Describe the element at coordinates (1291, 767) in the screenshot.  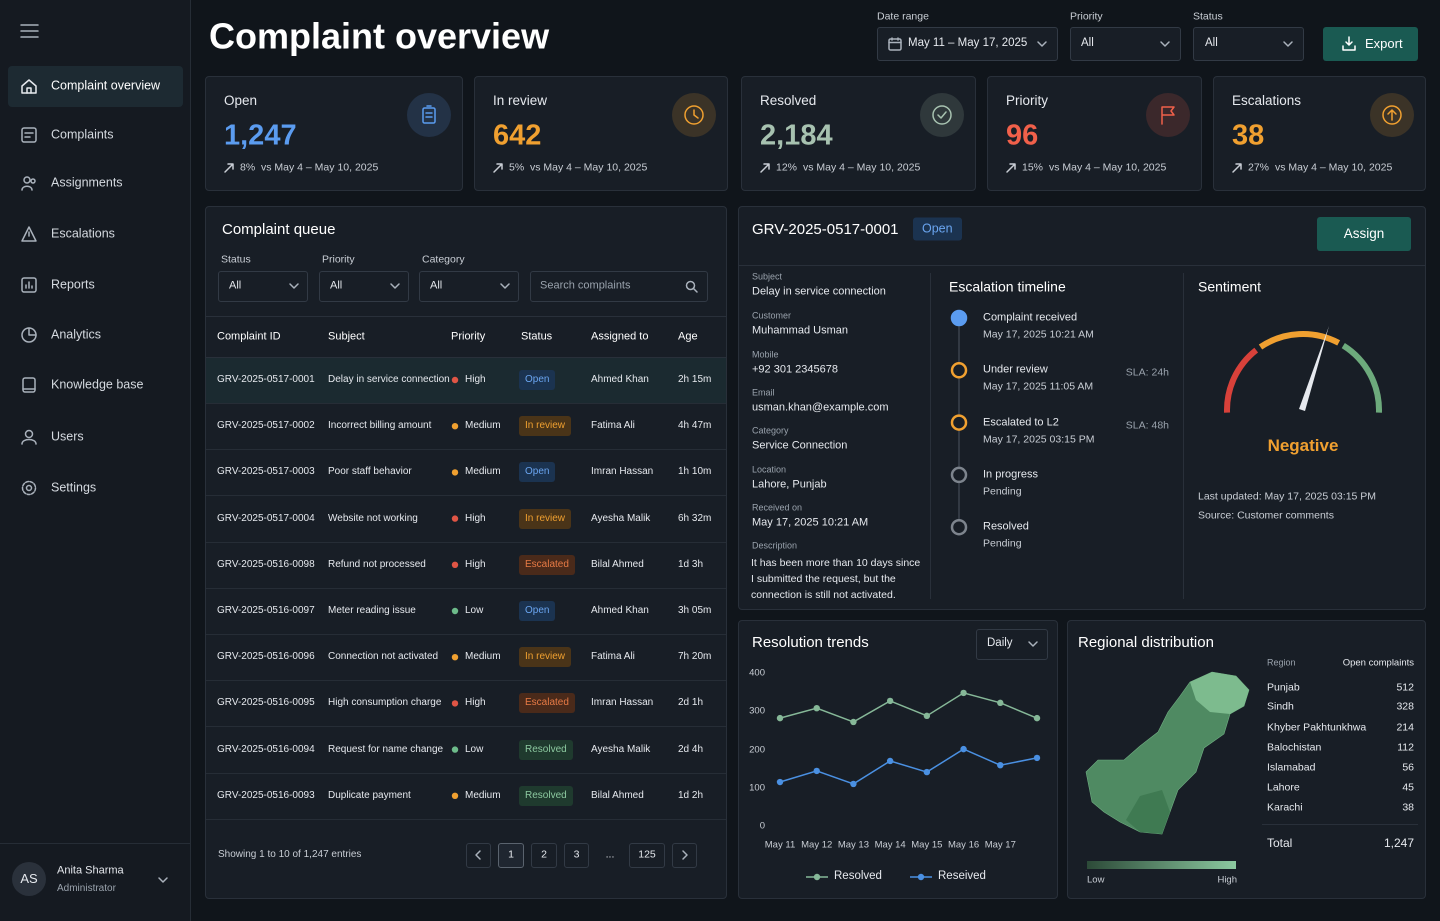
I see `region-name: Islamabad` at that location.